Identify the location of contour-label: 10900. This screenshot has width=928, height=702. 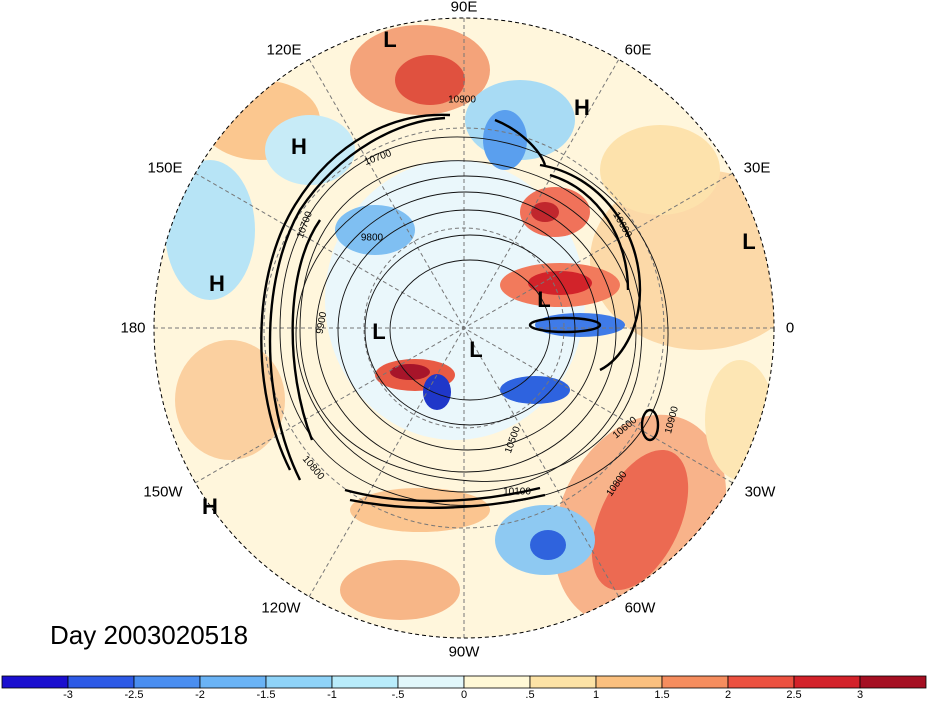
(462, 100).